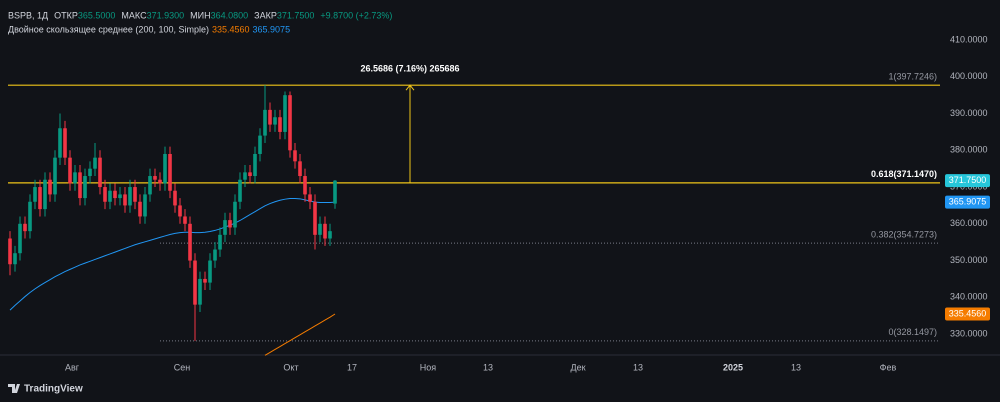 The height and width of the screenshot is (402, 1000). I want to click on header-text: 371.7500, so click(296, 15).